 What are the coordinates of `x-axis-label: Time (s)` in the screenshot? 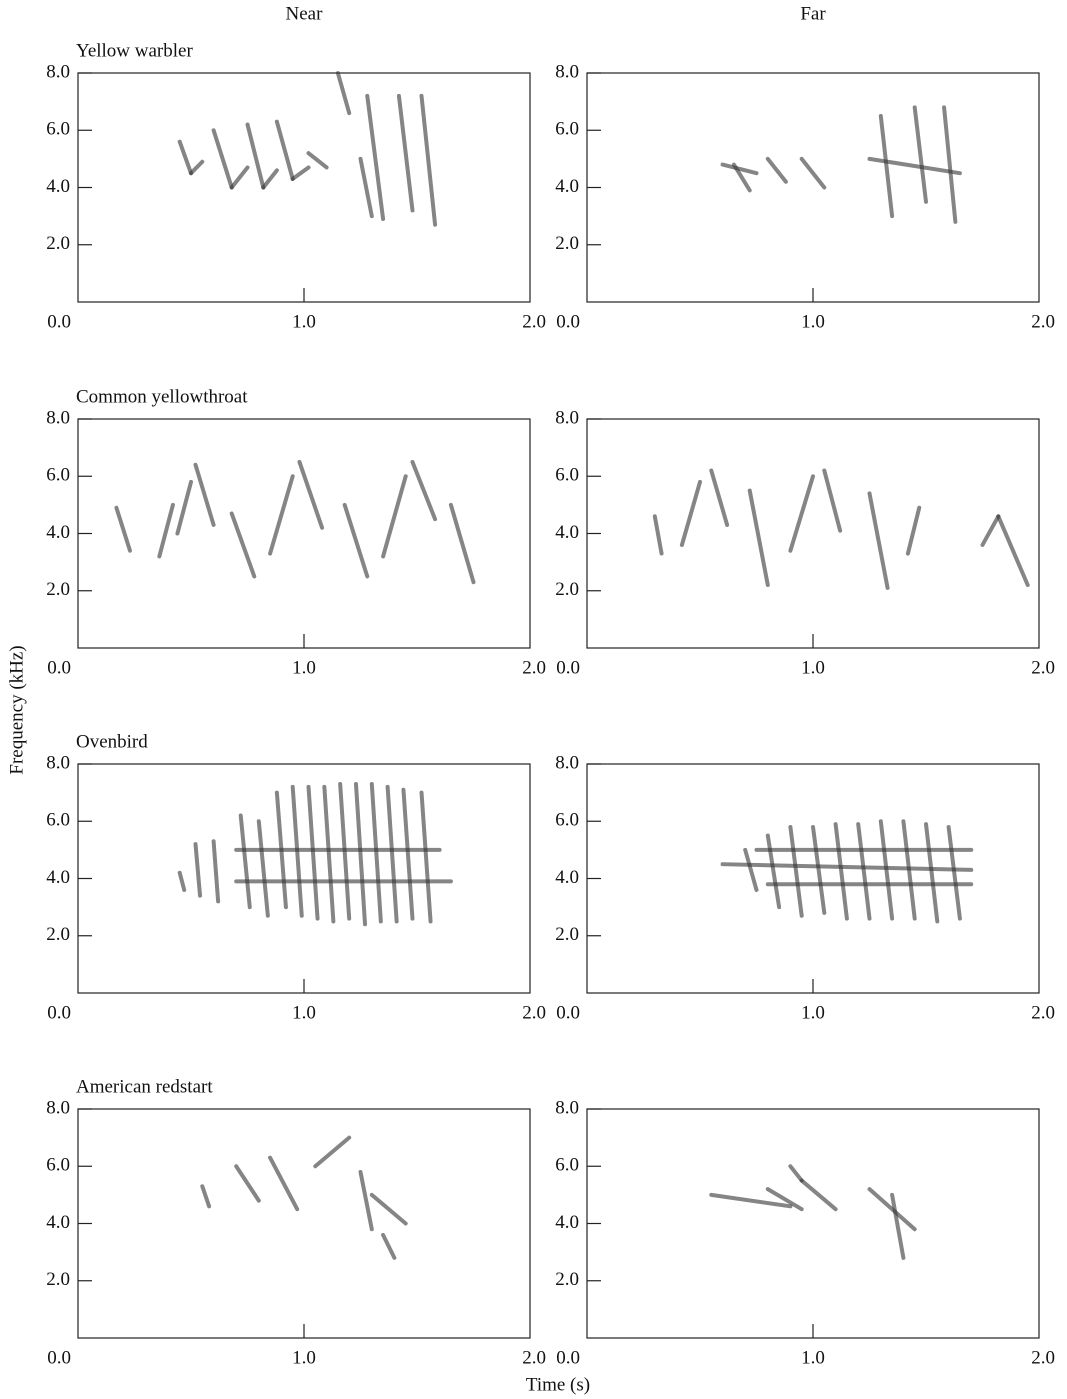 It's located at (558, 1384).